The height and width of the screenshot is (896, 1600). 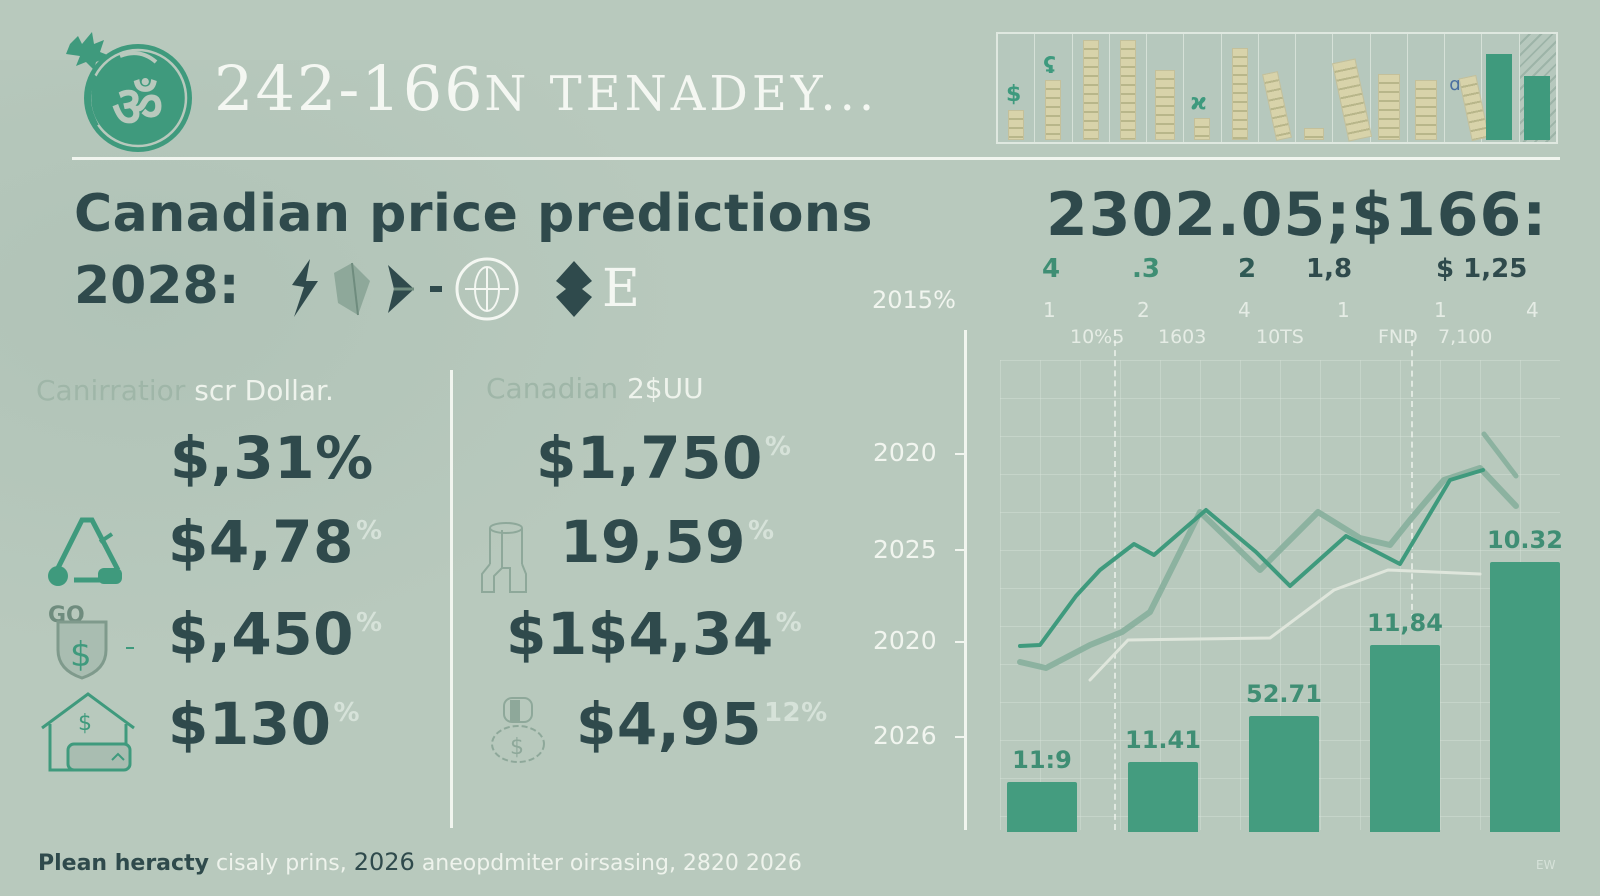 I want to click on bar-value-label: 10.32, so click(x=1525, y=540).